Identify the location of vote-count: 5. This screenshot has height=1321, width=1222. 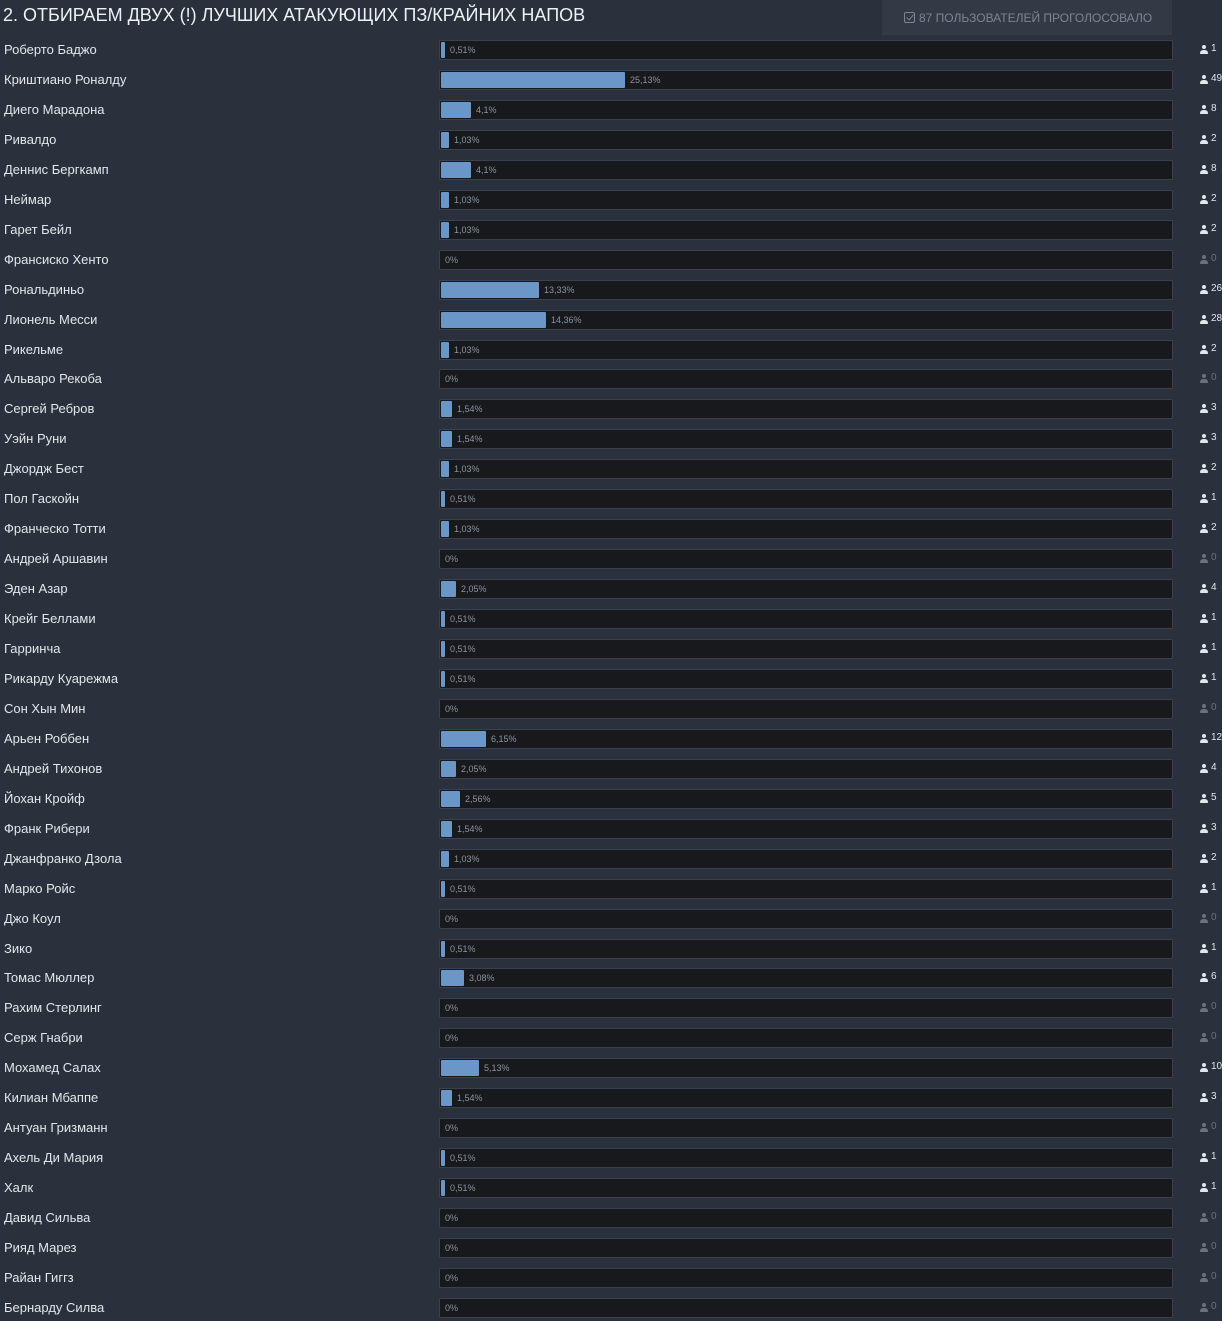
(1208, 798).